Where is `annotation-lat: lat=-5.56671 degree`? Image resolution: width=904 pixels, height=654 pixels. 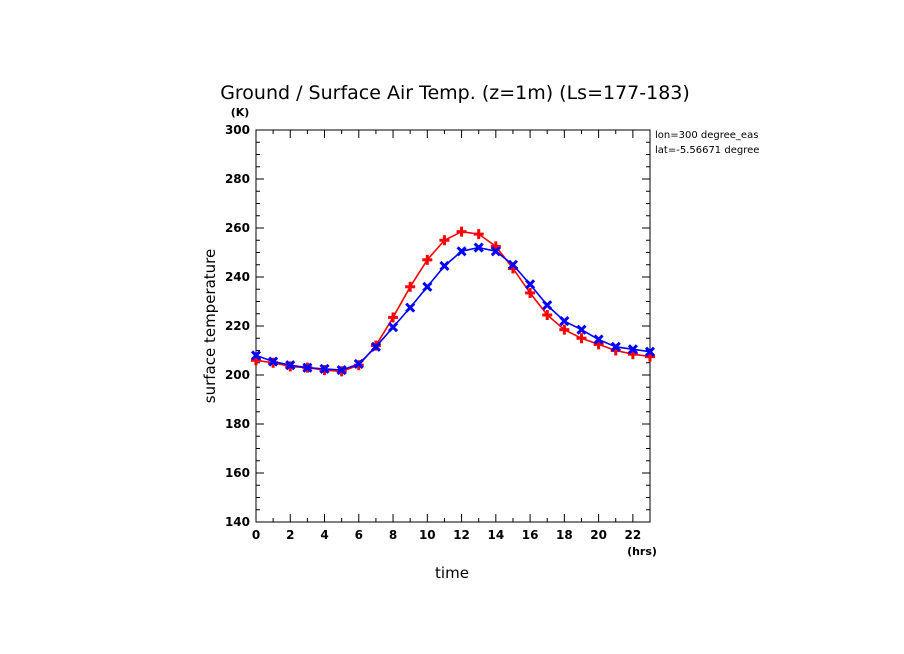
annotation-lat: lat=-5.56671 degree is located at coordinates (707, 150).